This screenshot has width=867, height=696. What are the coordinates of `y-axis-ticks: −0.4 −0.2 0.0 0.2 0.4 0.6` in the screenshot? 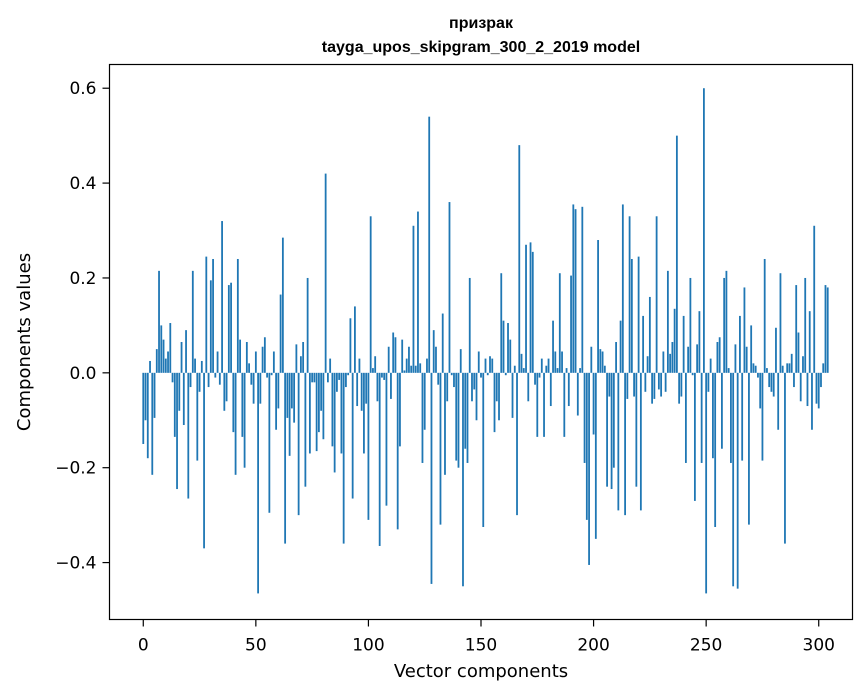 It's located at (82, 326).